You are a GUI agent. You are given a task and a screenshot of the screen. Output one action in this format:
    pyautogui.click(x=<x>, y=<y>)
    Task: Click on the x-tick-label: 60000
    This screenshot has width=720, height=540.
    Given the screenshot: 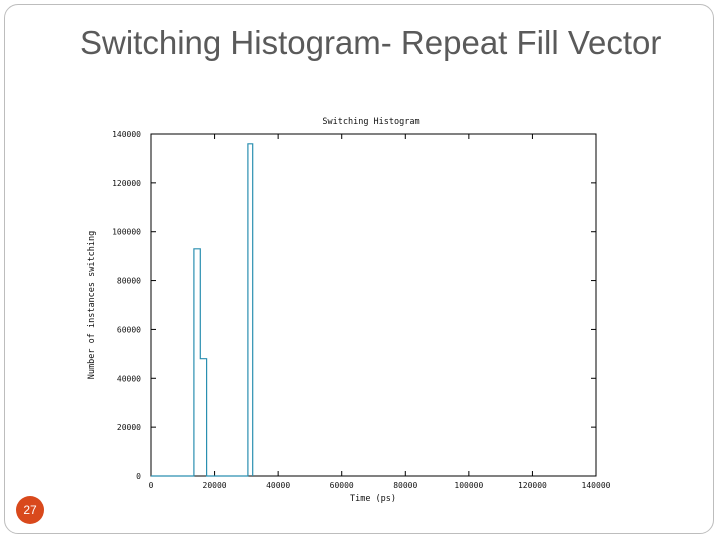 What is the action you would take?
    pyautogui.click(x=342, y=485)
    